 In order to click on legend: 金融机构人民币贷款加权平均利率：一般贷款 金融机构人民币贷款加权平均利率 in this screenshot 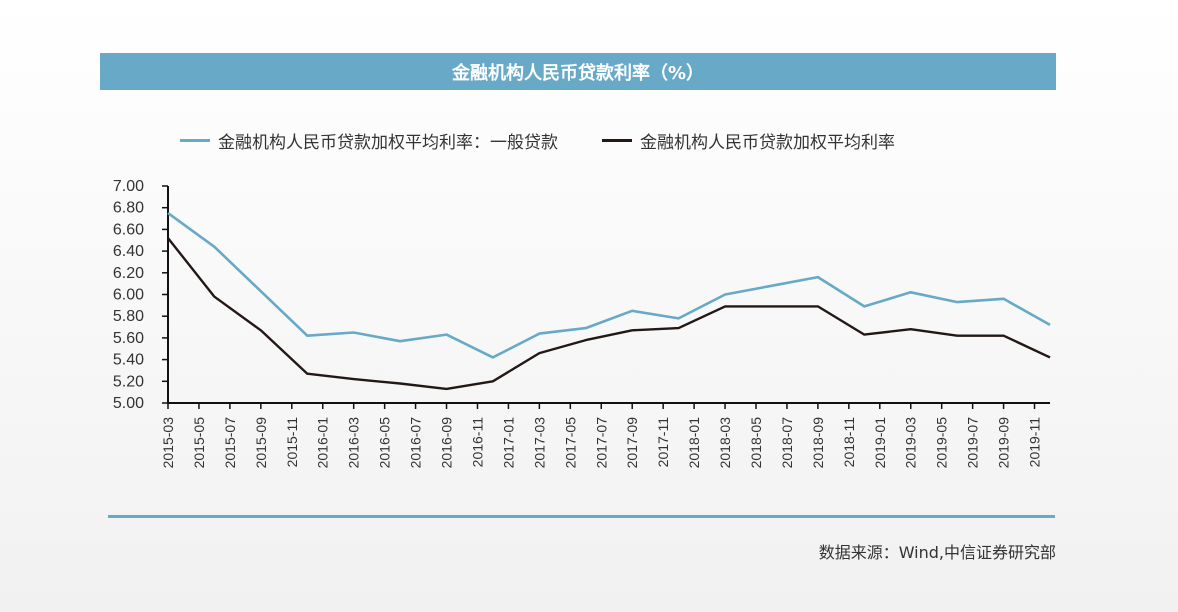, I will do `click(559, 140)`.